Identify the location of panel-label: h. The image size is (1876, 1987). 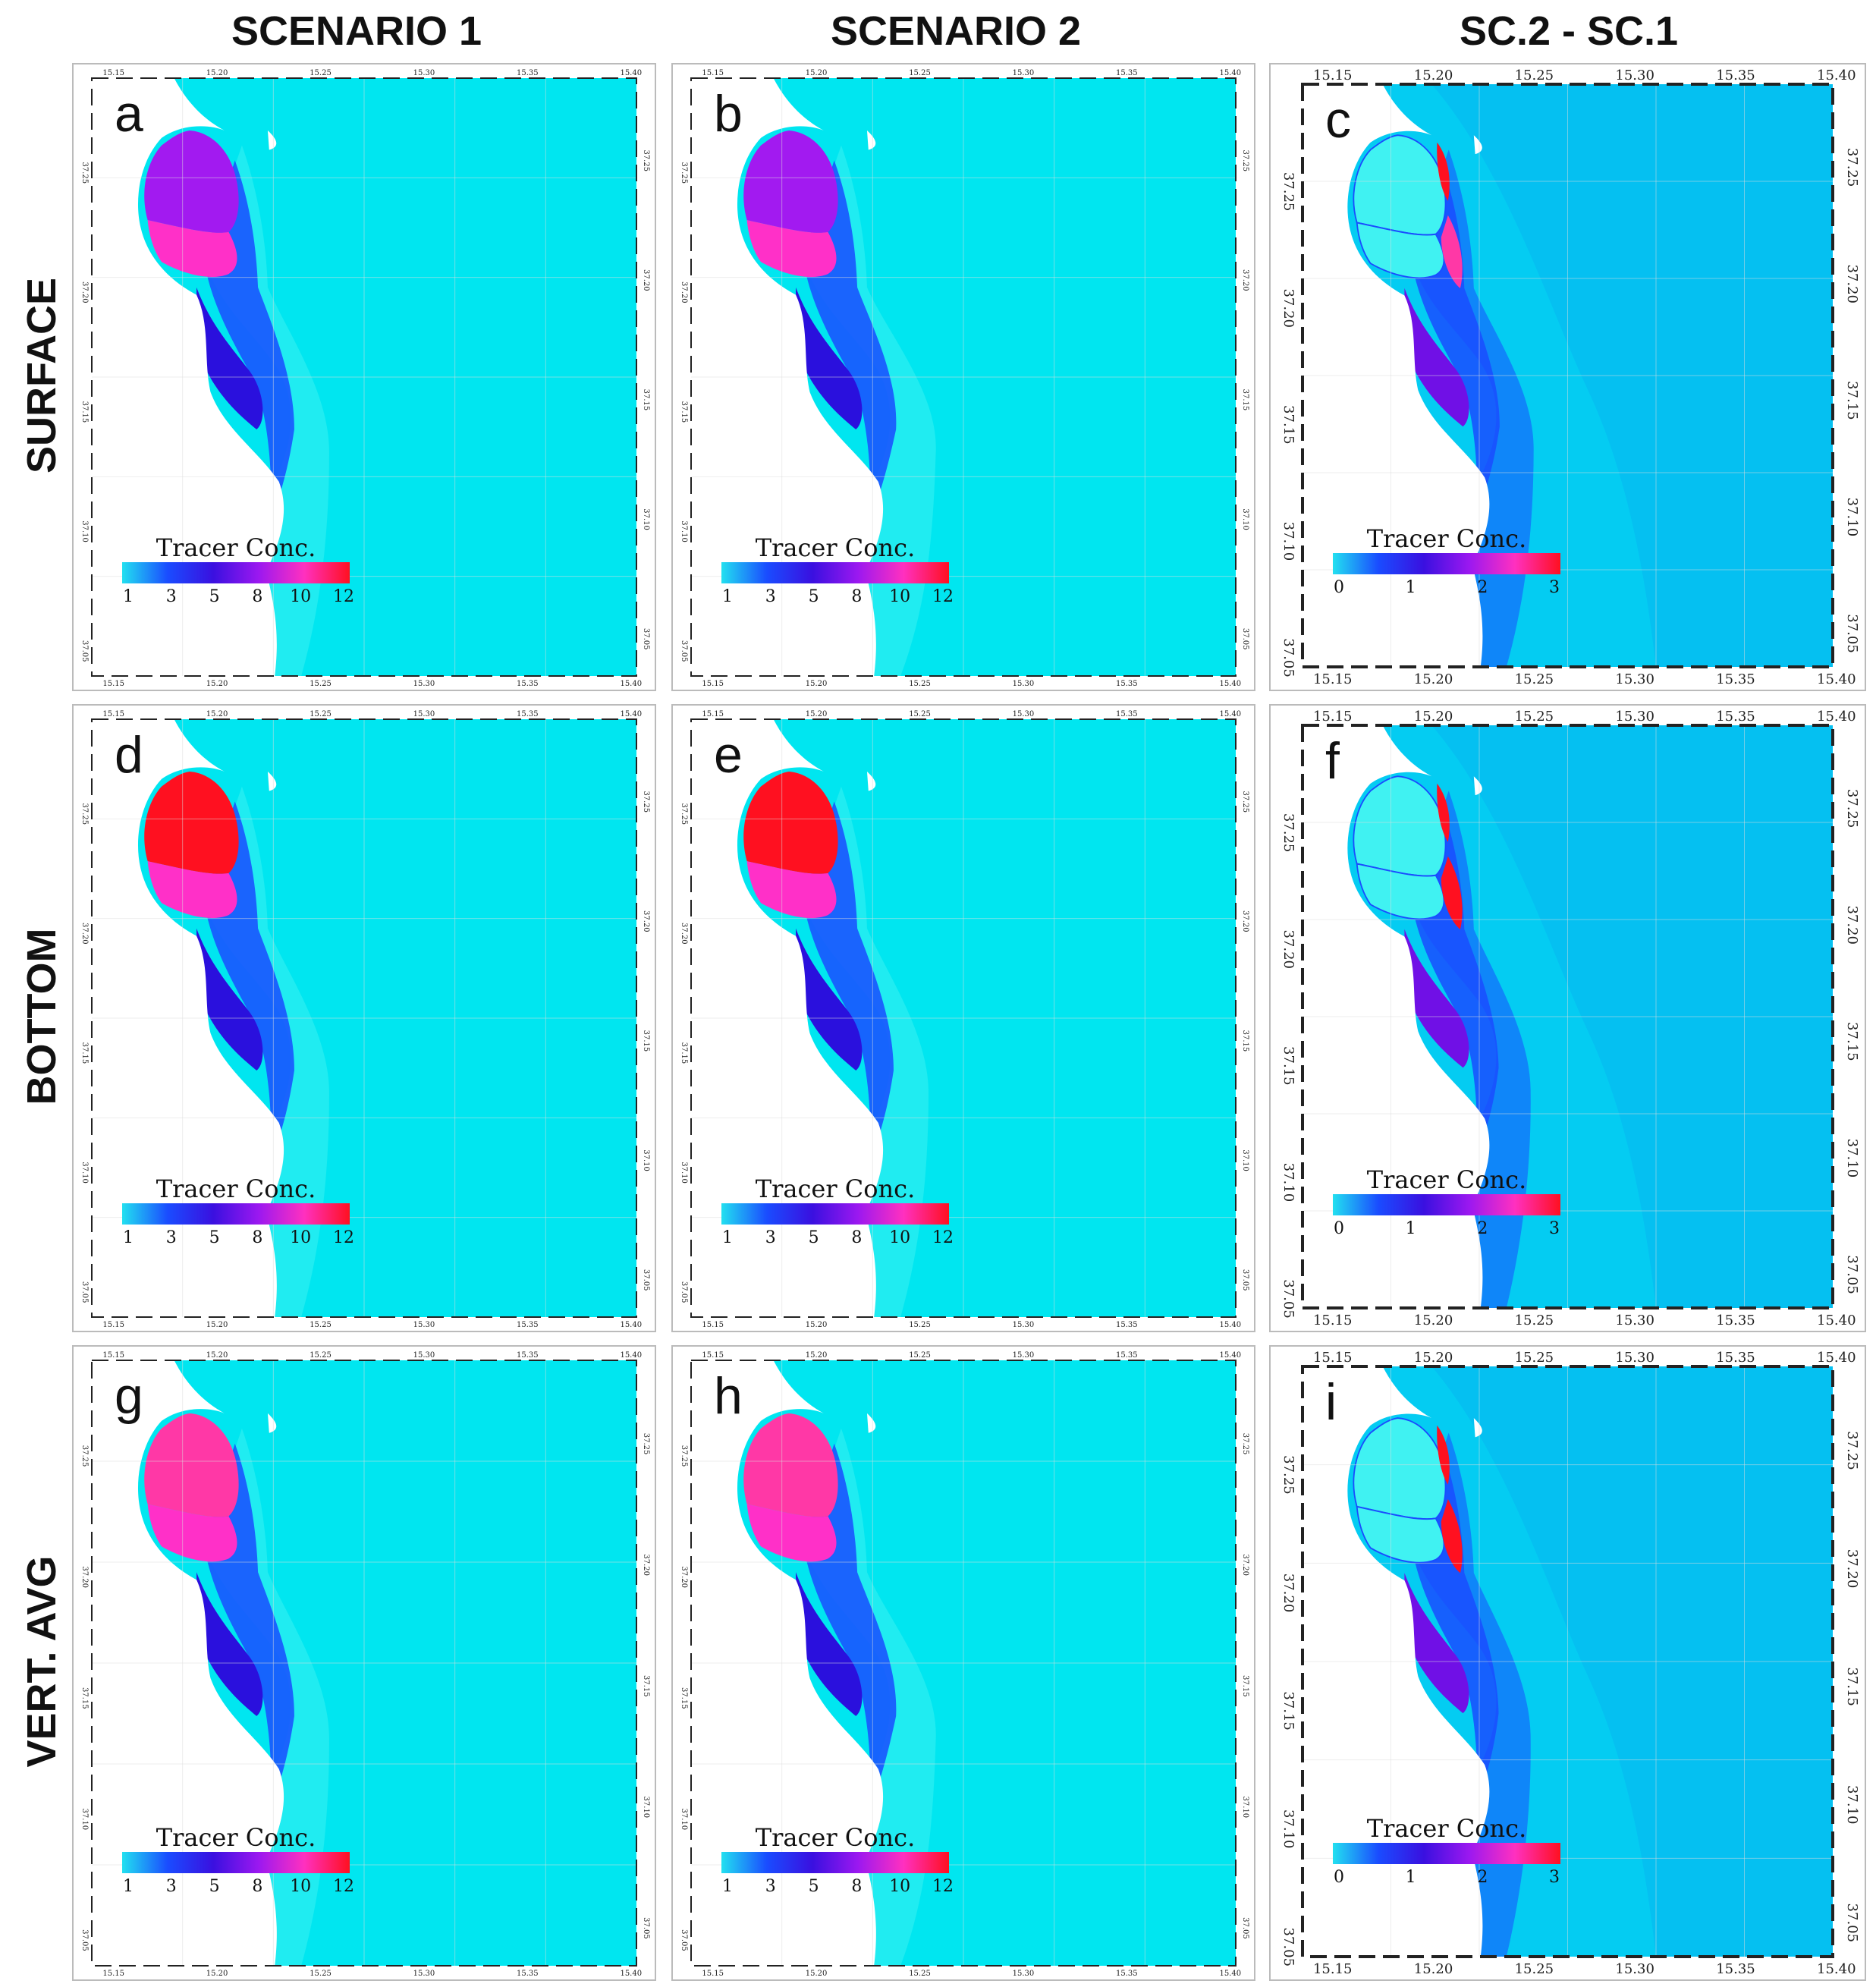
(728, 1396).